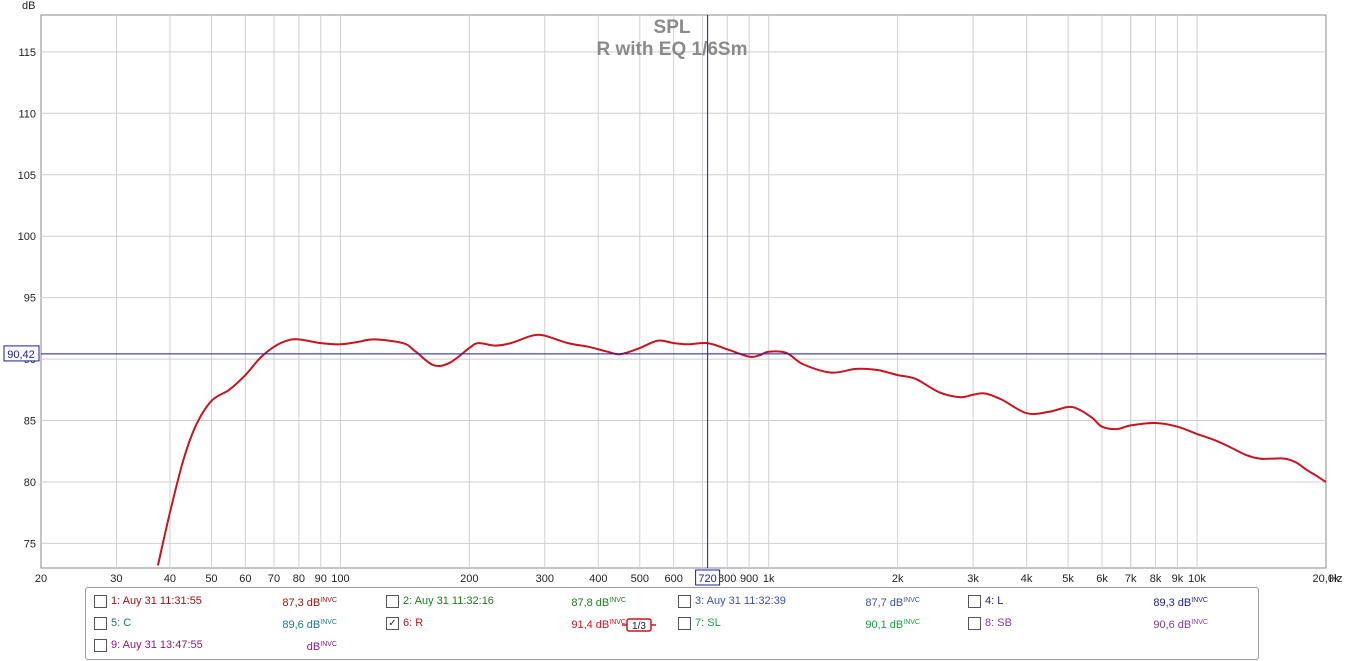 This screenshot has height=661, width=1345. What do you see at coordinates (211, 579) in the screenshot?
I see `x-tick-label: 50` at bounding box center [211, 579].